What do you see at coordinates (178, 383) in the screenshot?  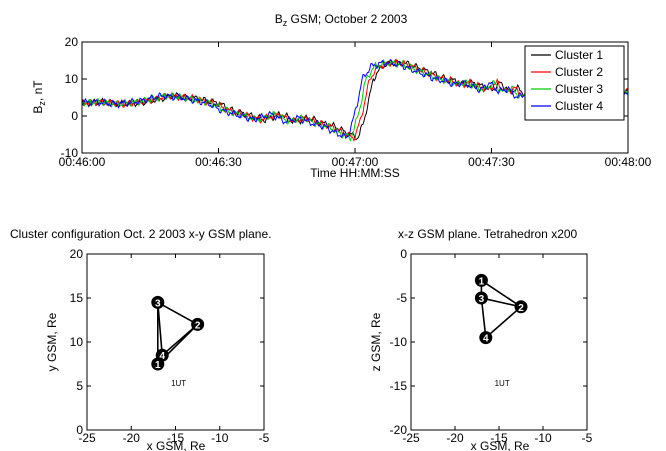 I see `xy-time-annotation: 1UT` at bounding box center [178, 383].